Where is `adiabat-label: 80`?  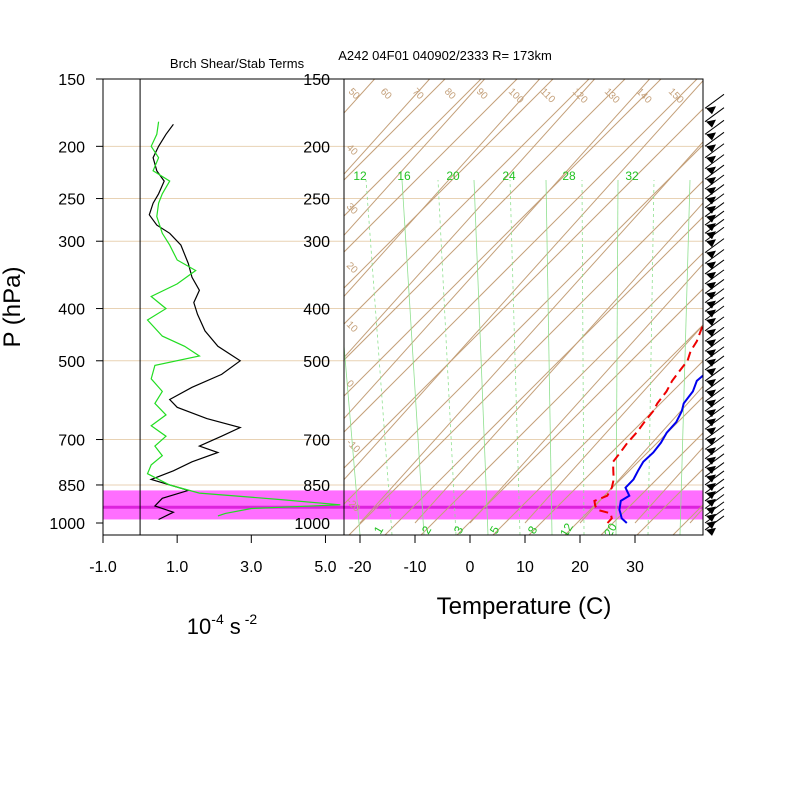
adiabat-label: 80 is located at coordinates (450, 94).